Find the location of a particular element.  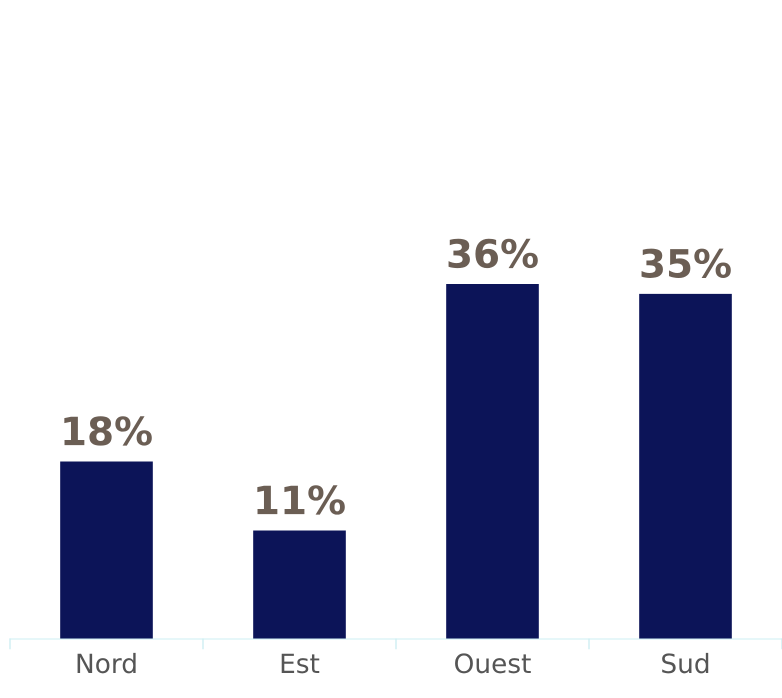

data-label: 11% is located at coordinates (301, 500).